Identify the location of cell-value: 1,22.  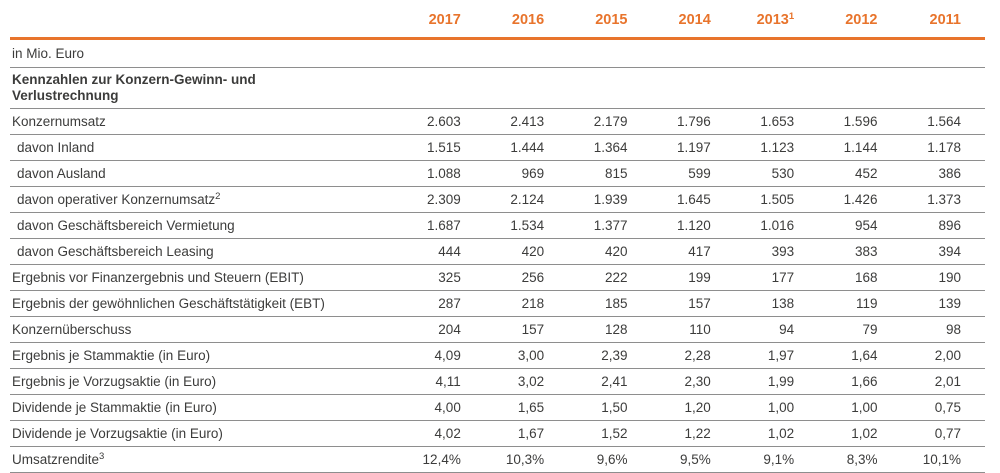
(669, 433).